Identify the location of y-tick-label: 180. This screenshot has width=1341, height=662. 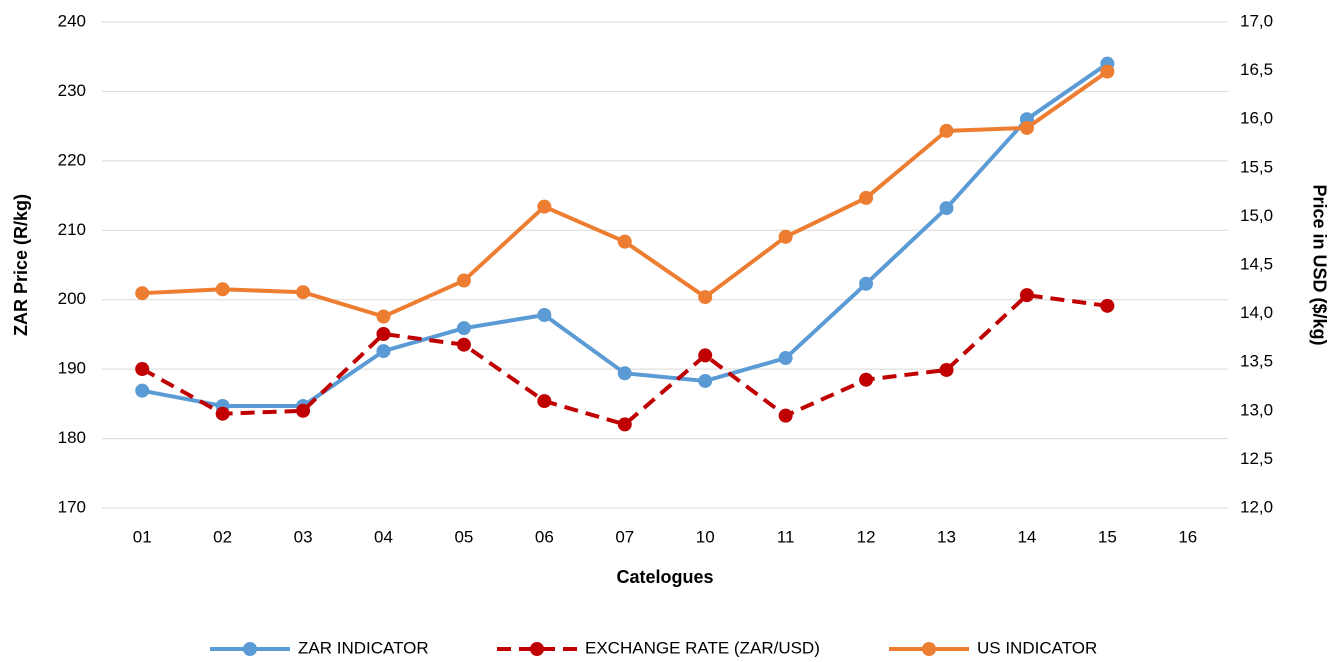
(72, 437).